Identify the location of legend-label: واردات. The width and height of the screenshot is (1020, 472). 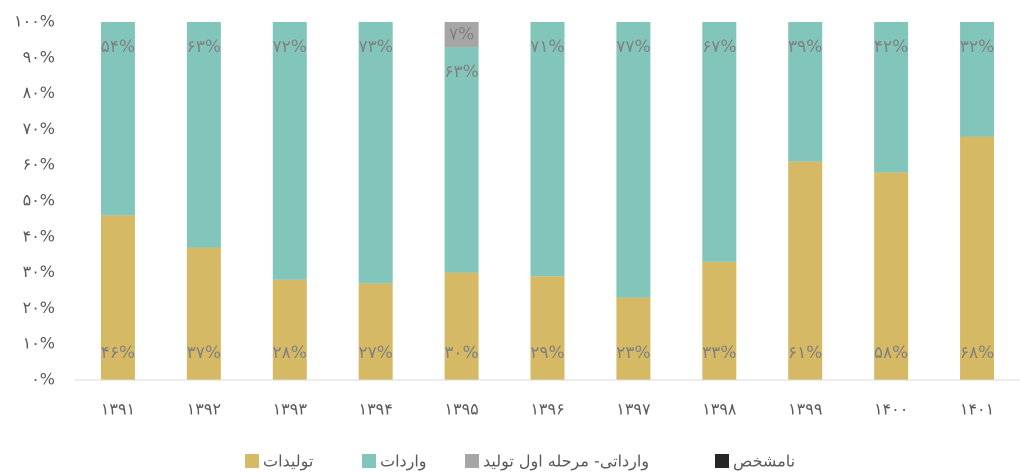
(403, 462).